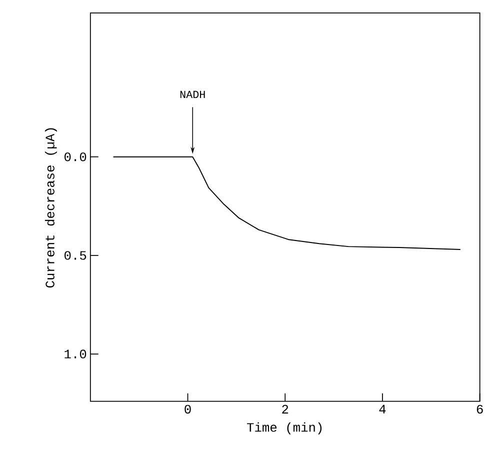 The width and height of the screenshot is (487, 460). What do you see at coordinates (479, 409) in the screenshot?
I see `x-tick-label: 6` at bounding box center [479, 409].